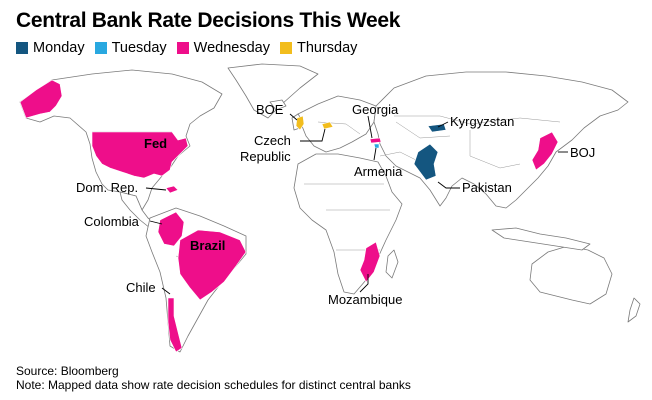 The height and width of the screenshot is (400, 652). I want to click on country-colombia, so click(171, 229).